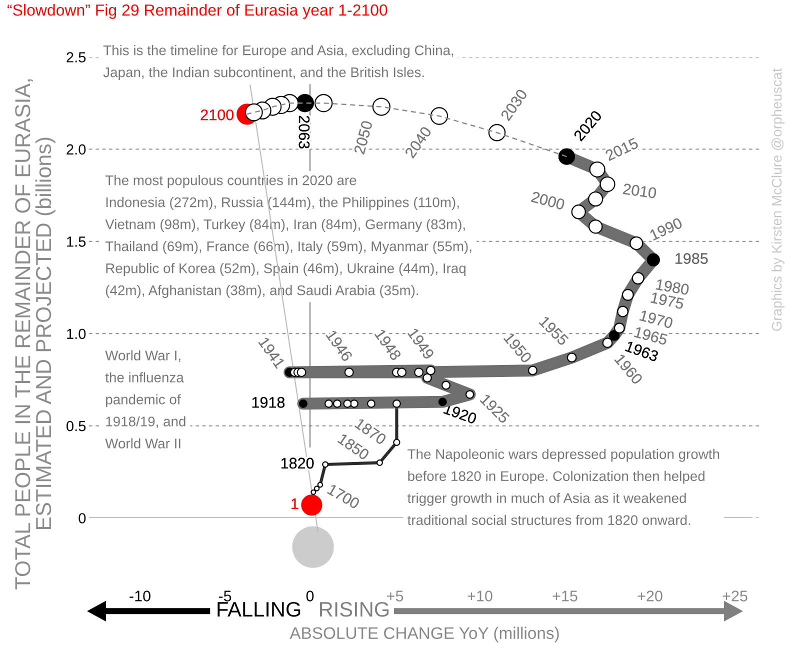 This screenshot has height=652, width=800. What do you see at coordinates (198, 11) in the screenshot?
I see `chart-title: “Slowdown” Fig 29 Remainder of Eurasia year 1-2100` at bounding box center [198, 11].